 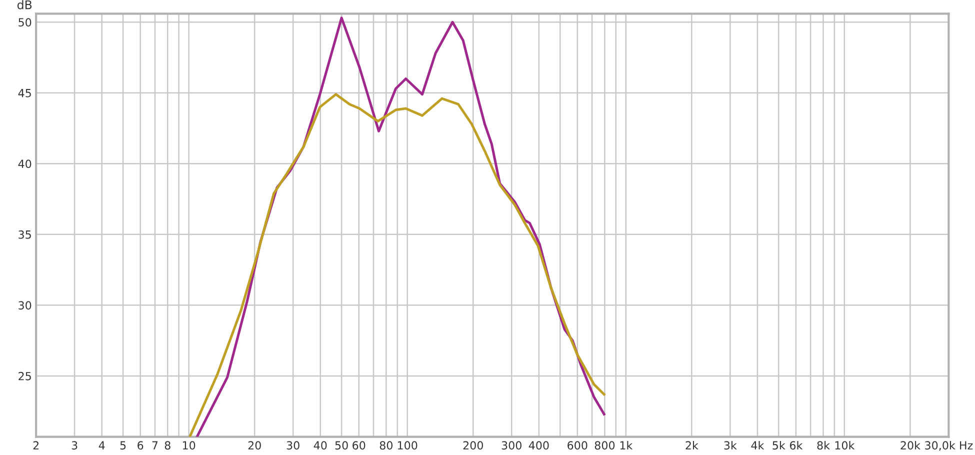 What do you see at coordinates (359, 445) in the screenshot?
I see `x-tick-label: 60` at bounding box center [359, 445].